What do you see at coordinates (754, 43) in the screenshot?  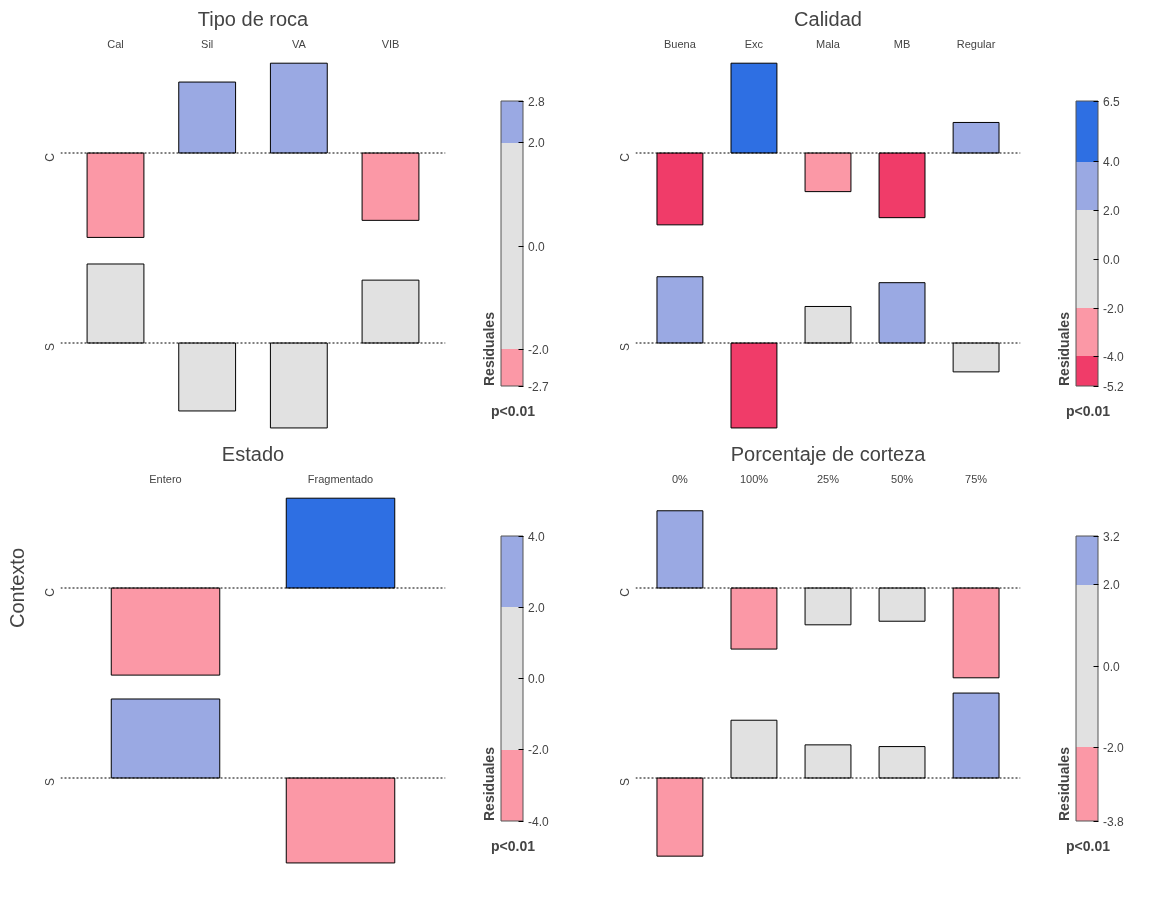 I see `x-tick-label: Exc` at bounding box center [754, 43].